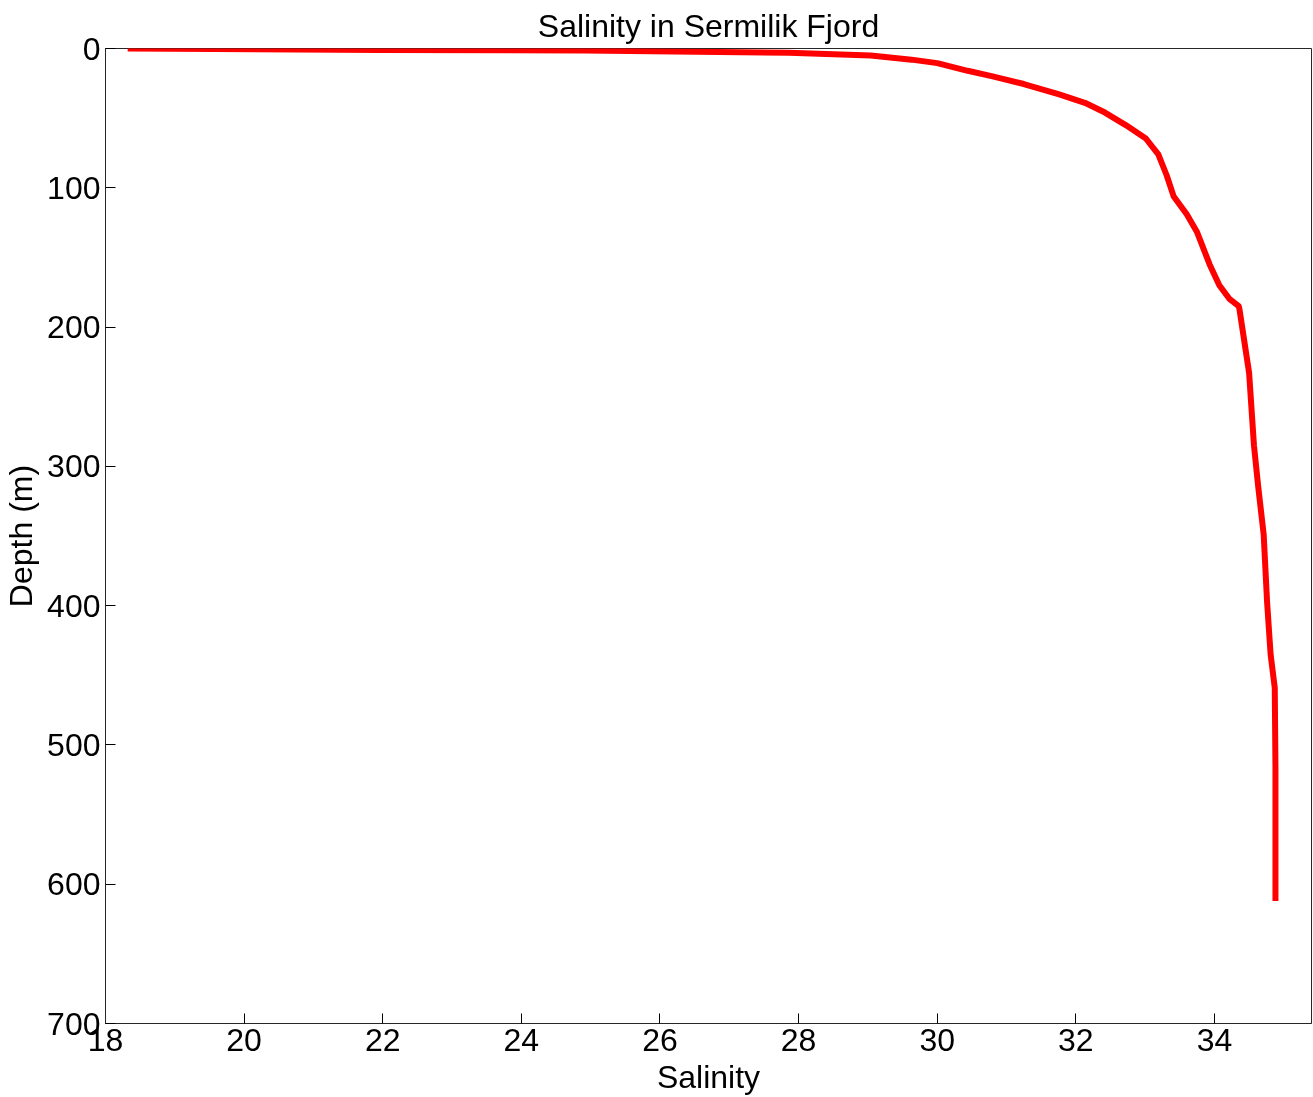 This screenshot has width=1313, height=1097. I want to click on x-tick-label: 26, so click(660, 1039).